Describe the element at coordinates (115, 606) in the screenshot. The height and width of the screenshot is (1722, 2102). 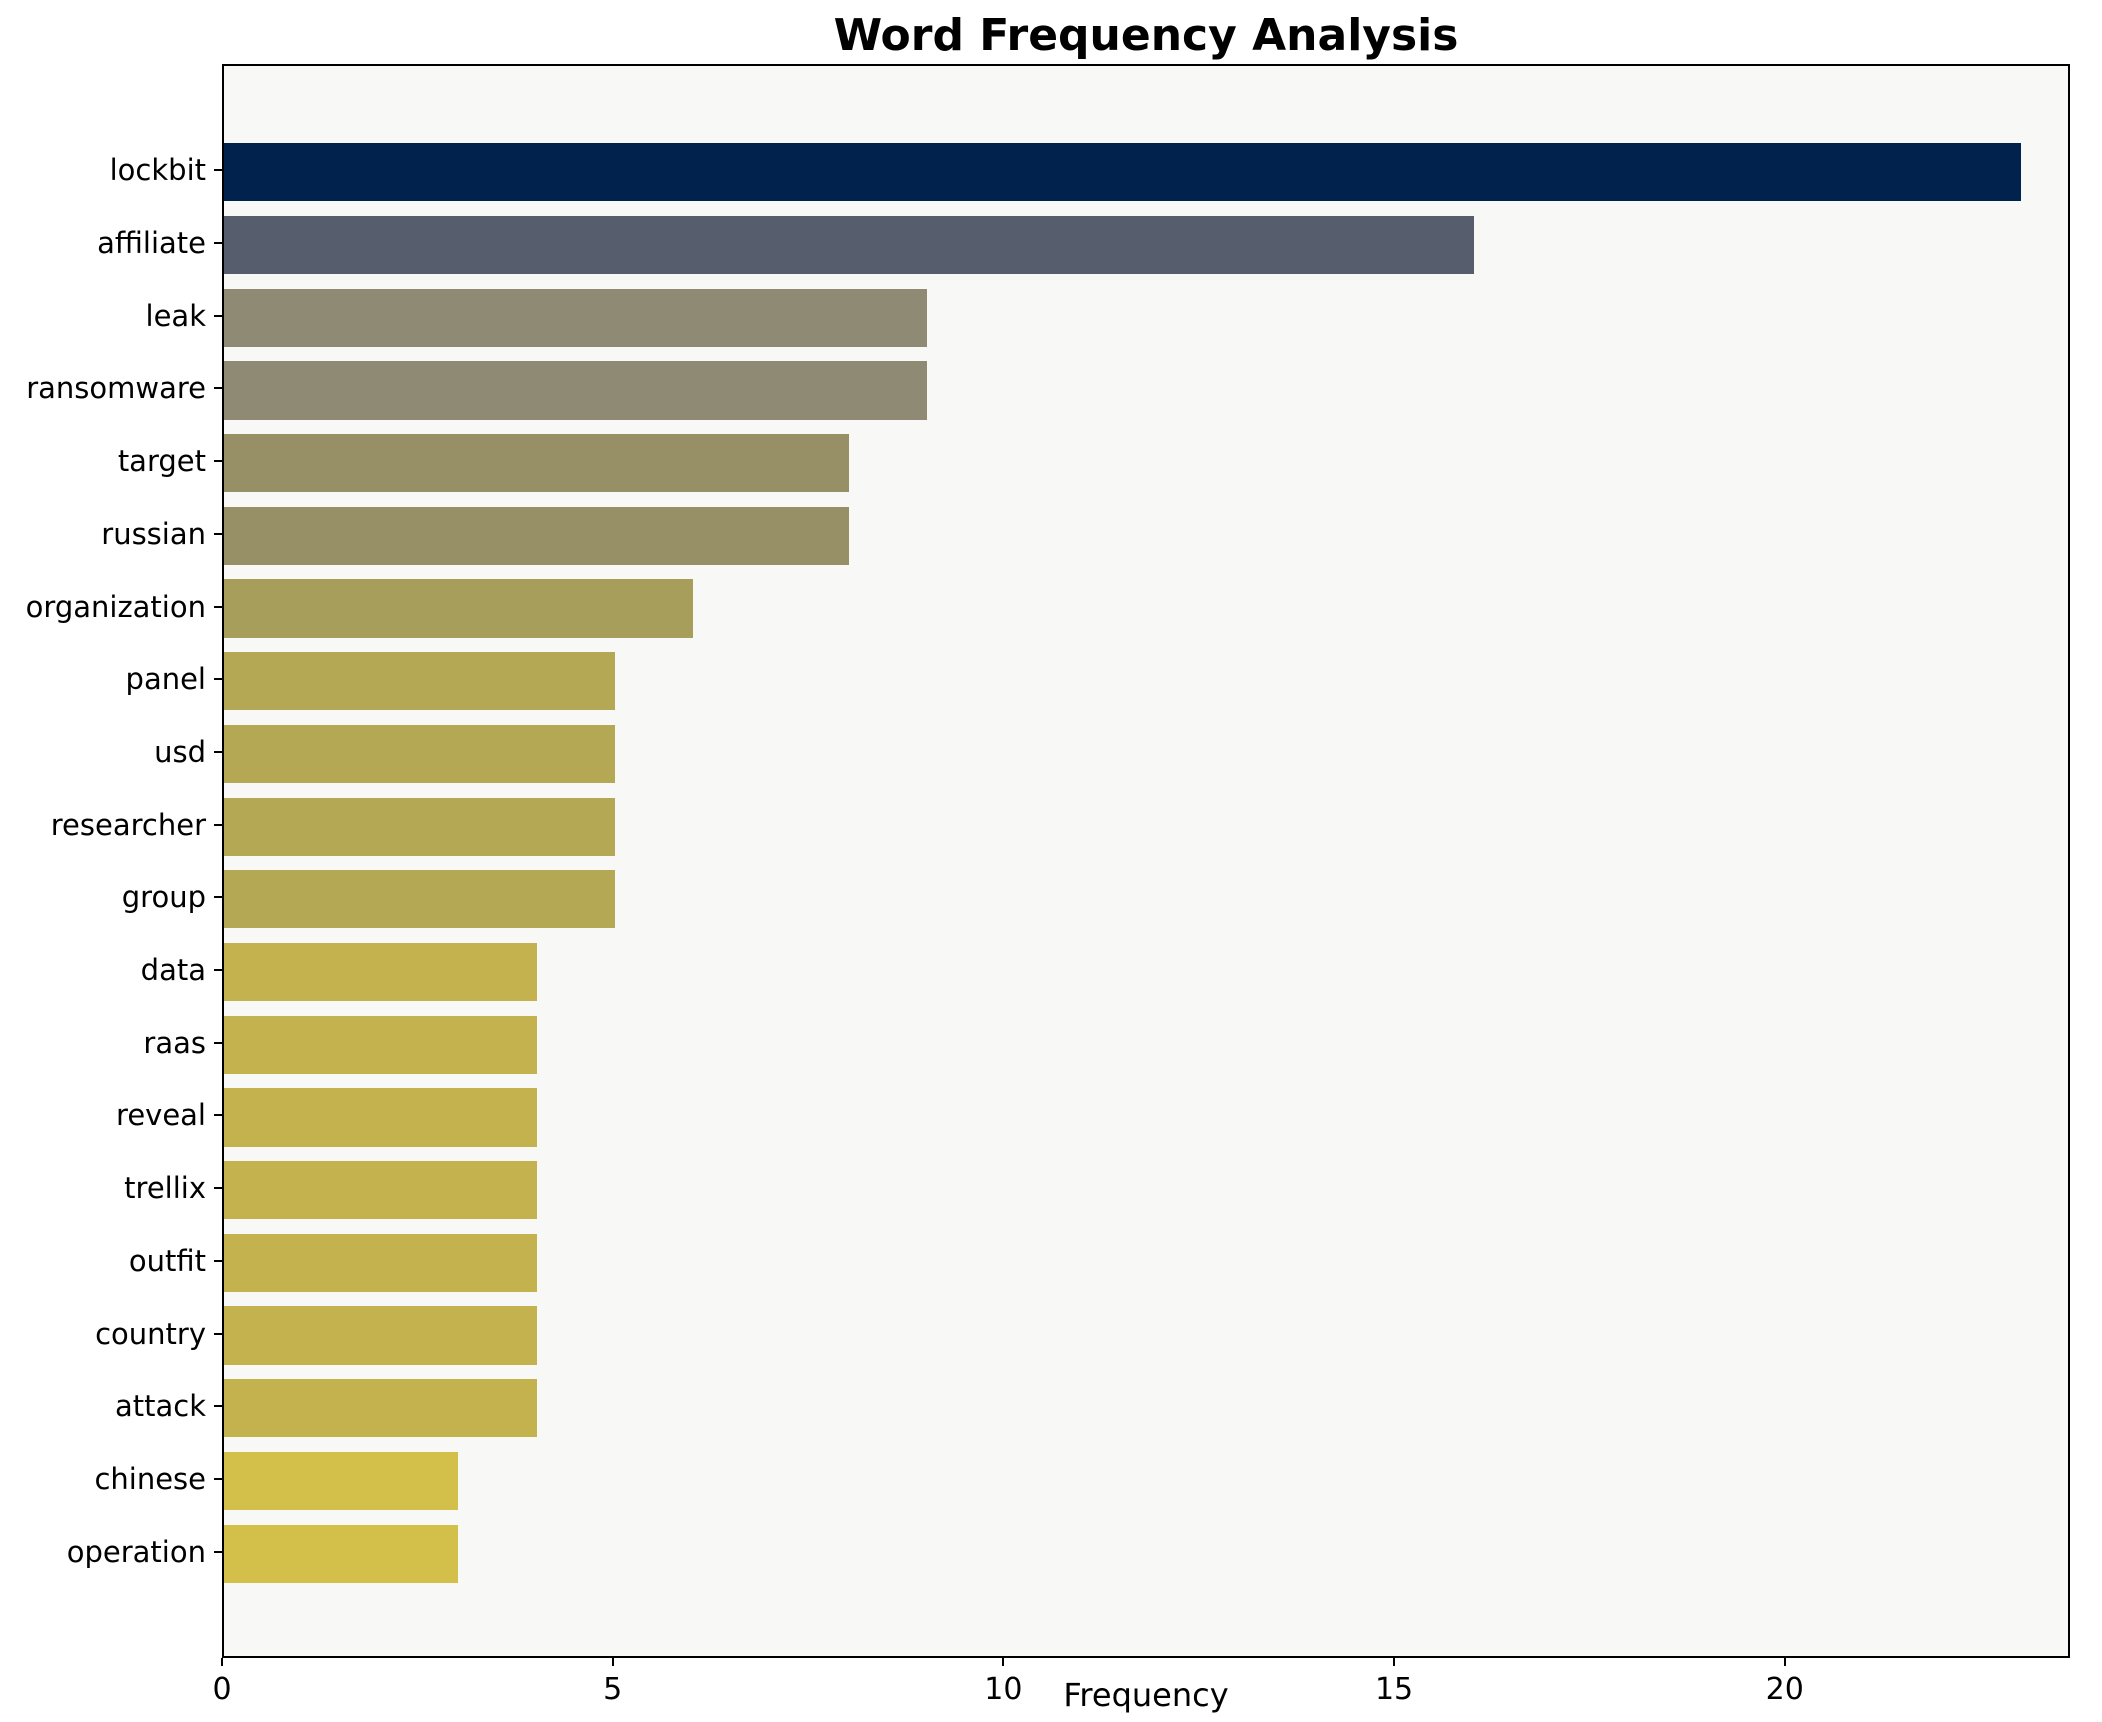
I see `y-tick-label: organization` at that location.